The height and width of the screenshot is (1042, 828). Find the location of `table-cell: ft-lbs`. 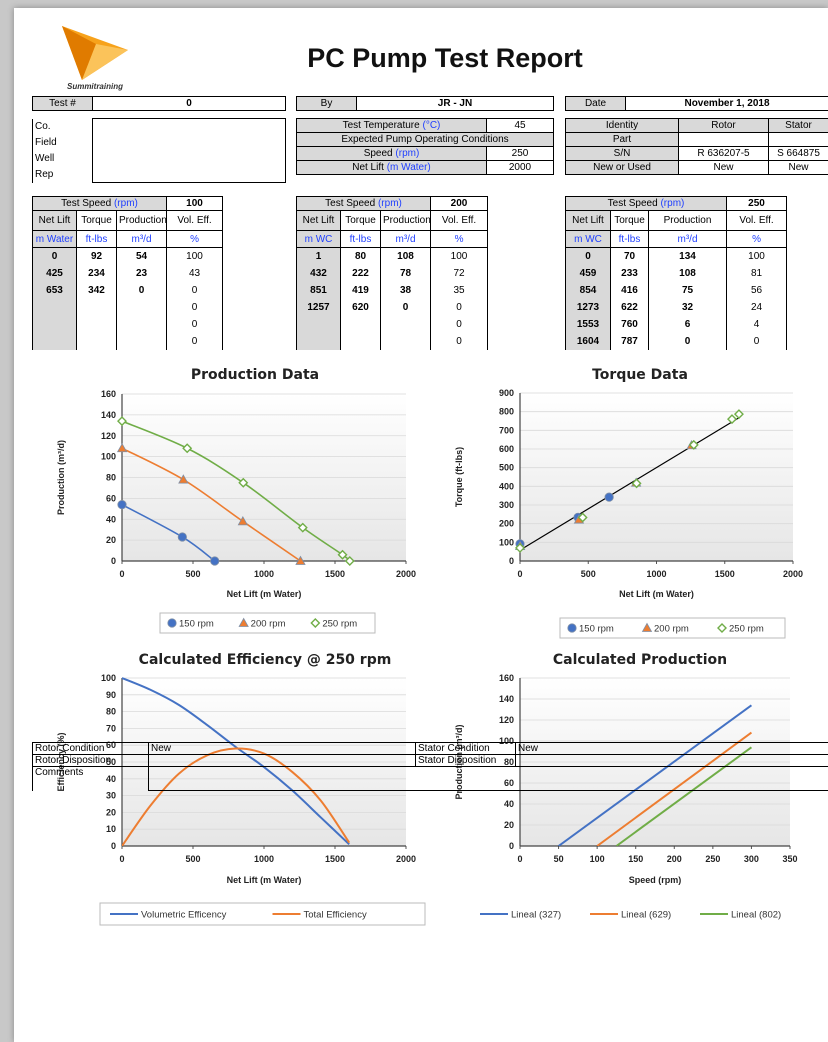

table-cell: ft-lbs is located at coordinates (360, 239).